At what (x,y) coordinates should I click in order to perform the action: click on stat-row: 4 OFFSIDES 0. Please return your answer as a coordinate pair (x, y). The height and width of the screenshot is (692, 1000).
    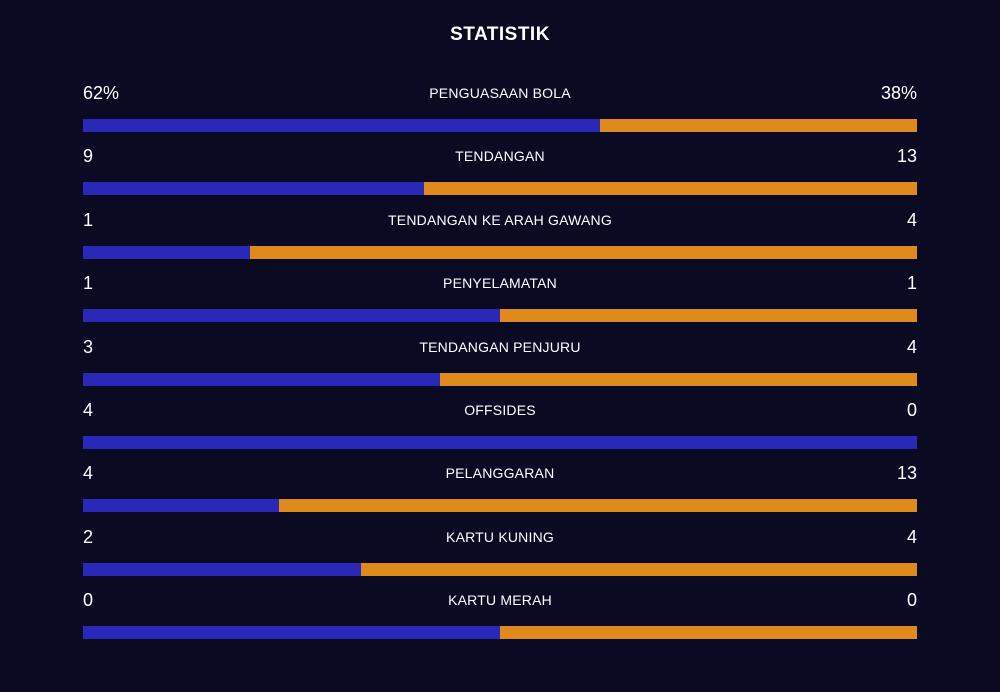
    Looking at the image, I should click on (500, 427).